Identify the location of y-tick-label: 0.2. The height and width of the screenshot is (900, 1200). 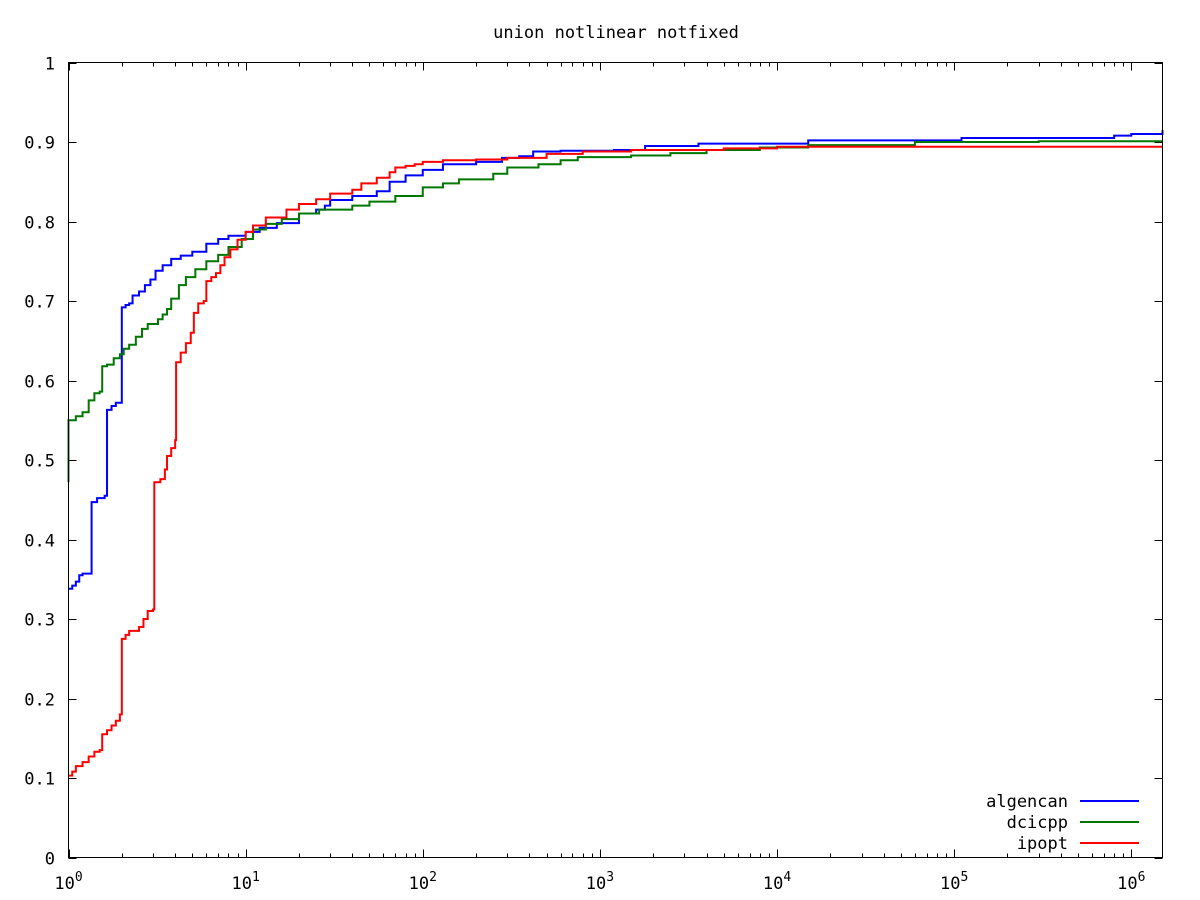
(39, 701).